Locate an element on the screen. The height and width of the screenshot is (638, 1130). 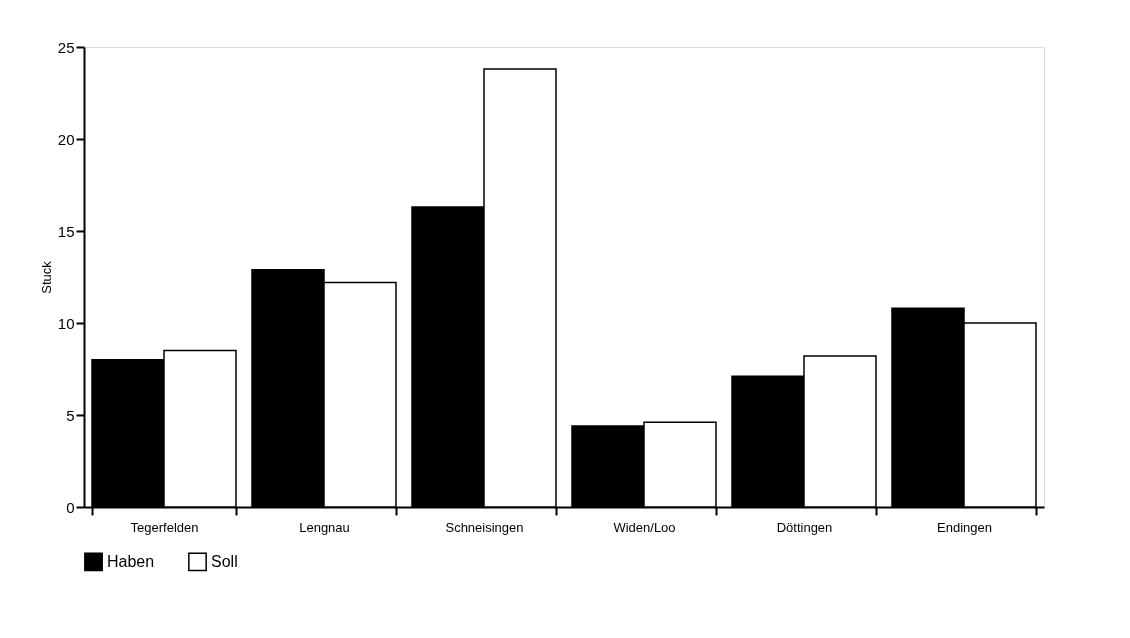
legend-label: Haben is located at coordinates (131, 561).